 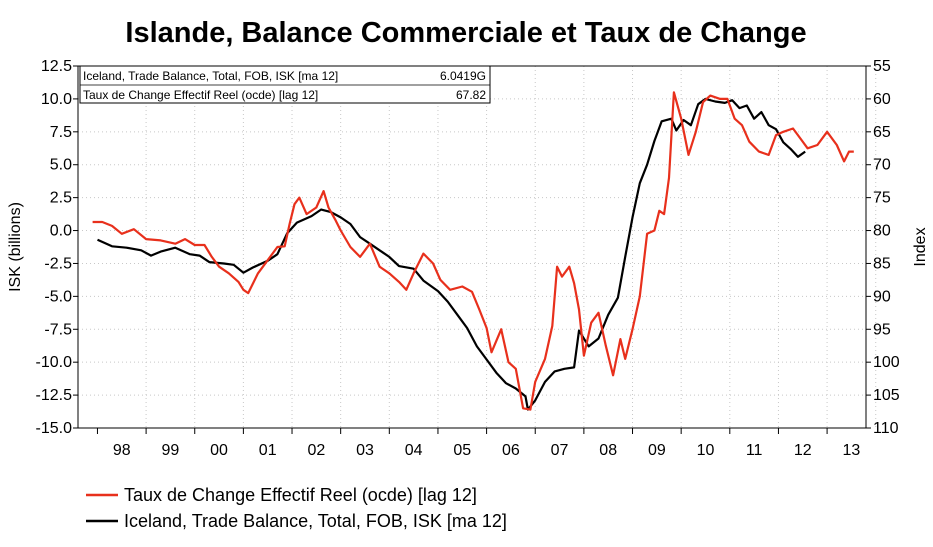 What do you see at coordinates (54, 395) in the screenshot?
I see `y-left-tick-label: -12.5` at bounding box center [54, 395].